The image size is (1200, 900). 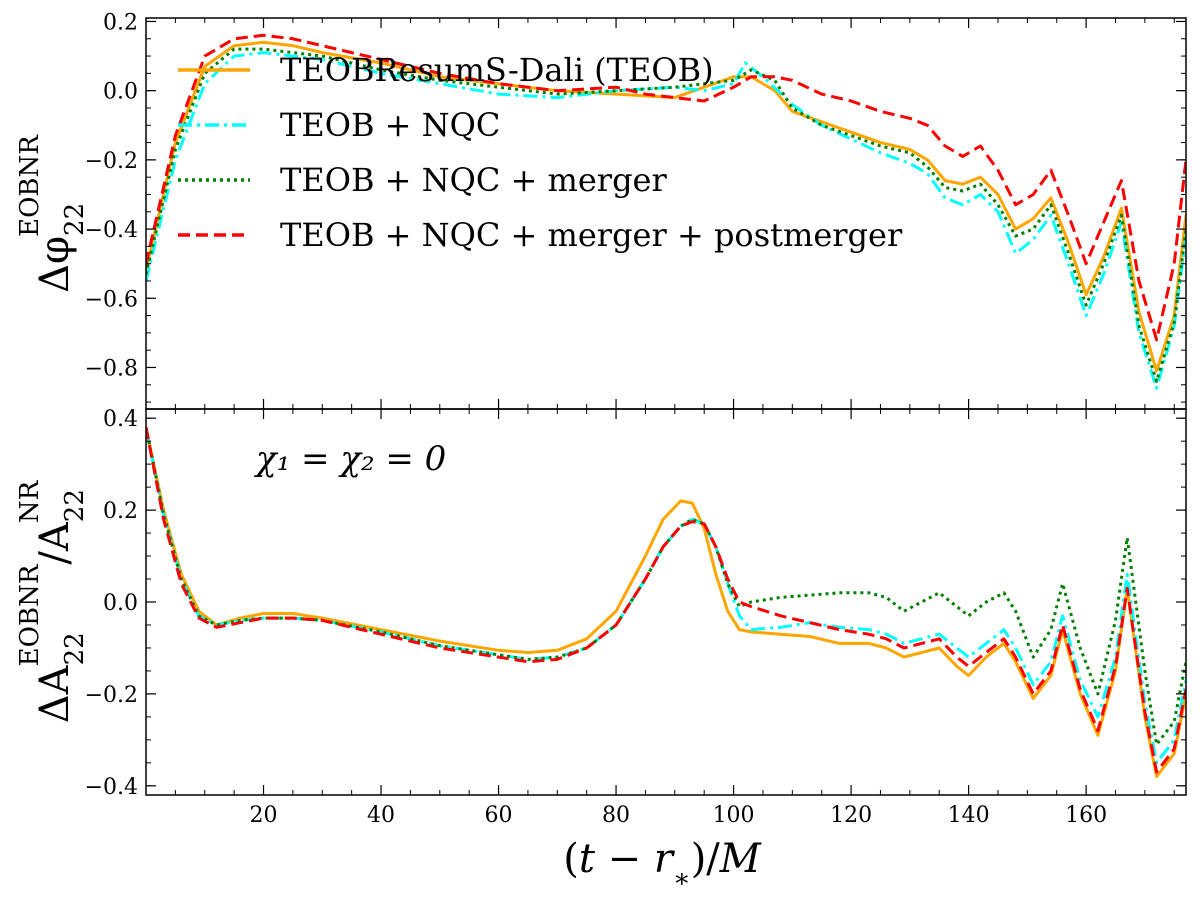 I want to click on top-ytick-label: 0.0, so click(x=120, y=92).